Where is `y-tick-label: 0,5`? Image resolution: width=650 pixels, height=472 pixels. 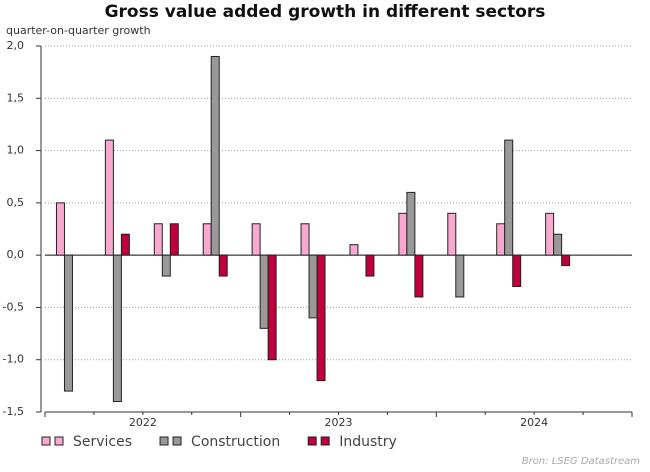 y-tick-label: 0,5 is located at coordinates (16, 202).